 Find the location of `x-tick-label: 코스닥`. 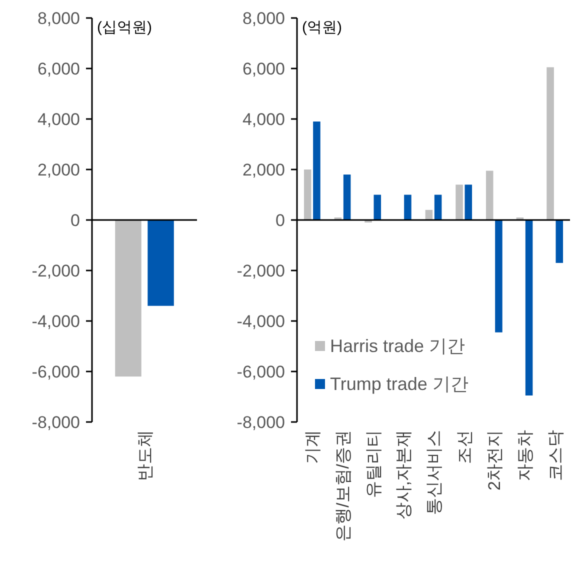

x-tick-label: 코스닥 is located at coordinates (555, 455).